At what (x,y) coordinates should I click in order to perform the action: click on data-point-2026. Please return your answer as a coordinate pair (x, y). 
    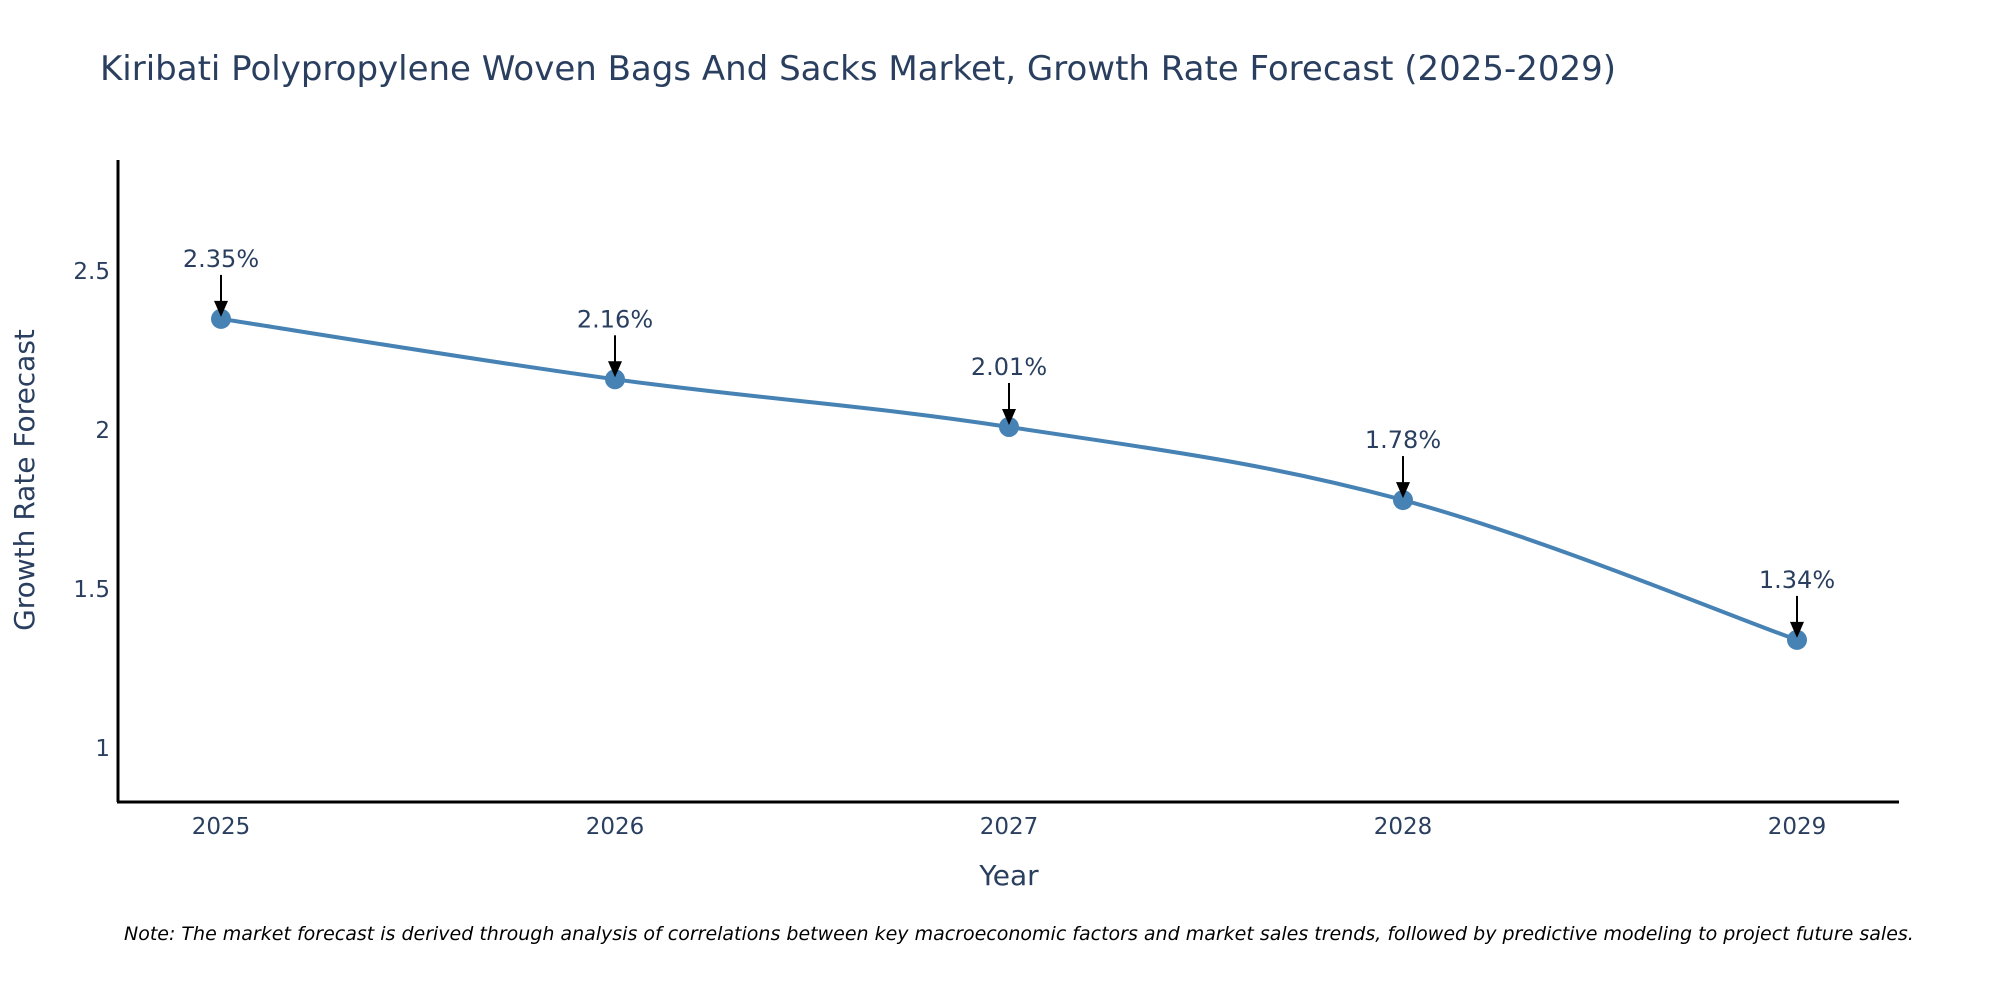
    Looking at the image, I should click on (615, 379).